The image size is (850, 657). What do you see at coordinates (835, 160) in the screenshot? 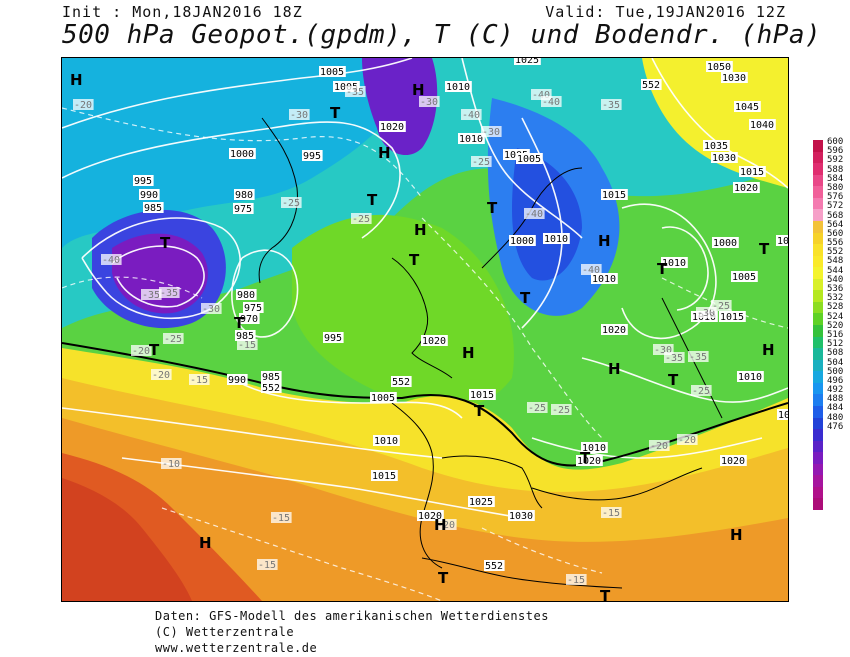
I see `colorbar-label: 592` at bounding box center [835, 160].